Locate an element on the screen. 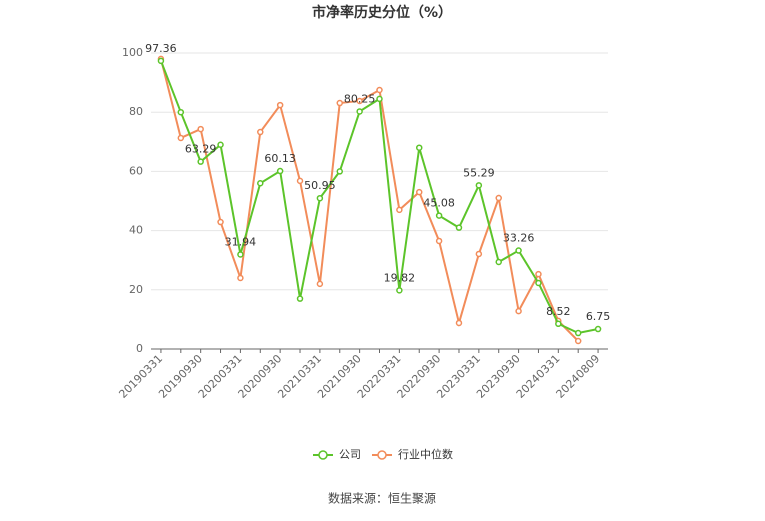 This screenshot has width=765, height=521. data-label: 8.52 is located at coordinates (558, 311).